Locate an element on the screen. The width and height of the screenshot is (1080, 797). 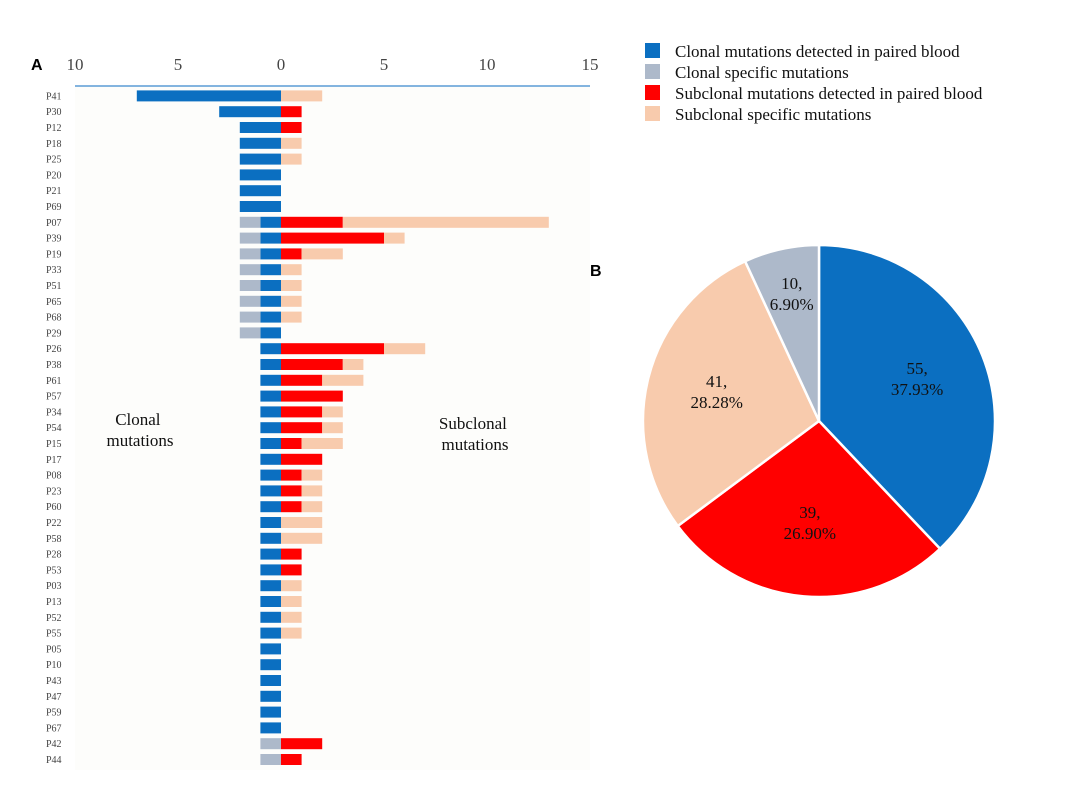
patient-label: P55 is located at coordinates (54, 634).